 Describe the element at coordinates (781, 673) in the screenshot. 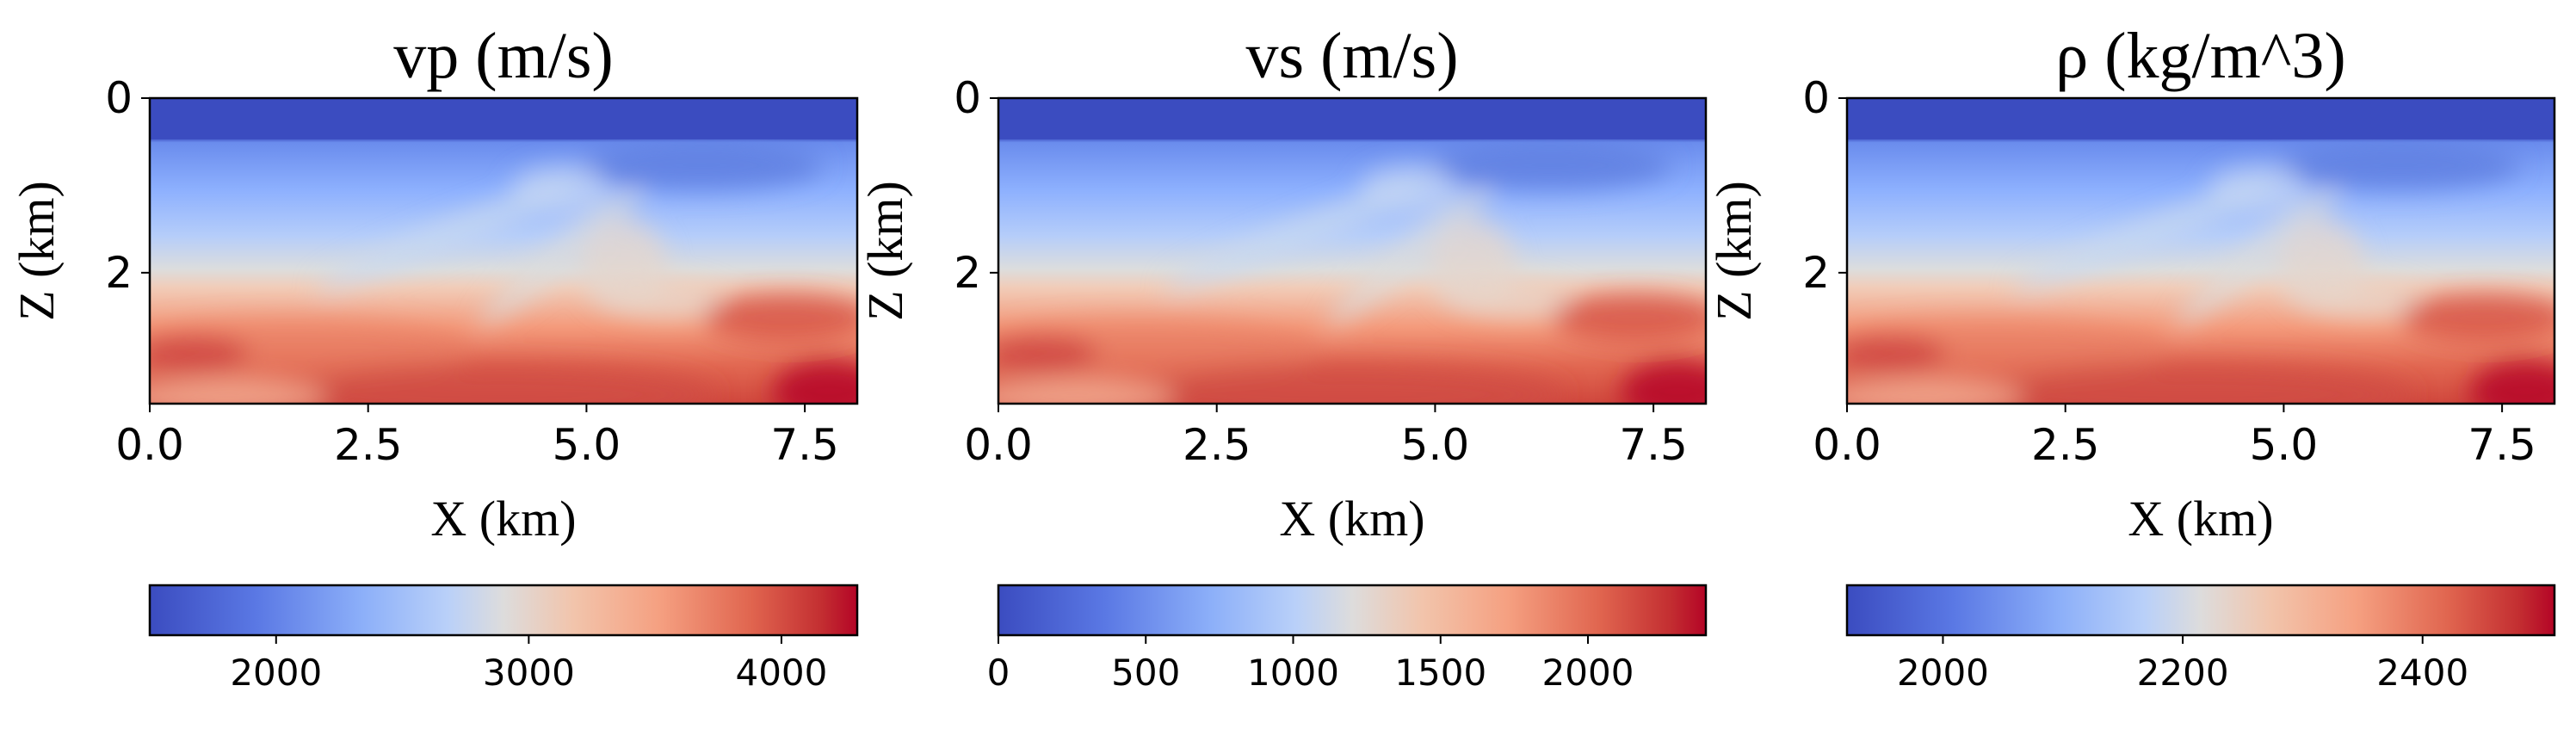

I see `colorbar-tick-label: 4000` at that location.